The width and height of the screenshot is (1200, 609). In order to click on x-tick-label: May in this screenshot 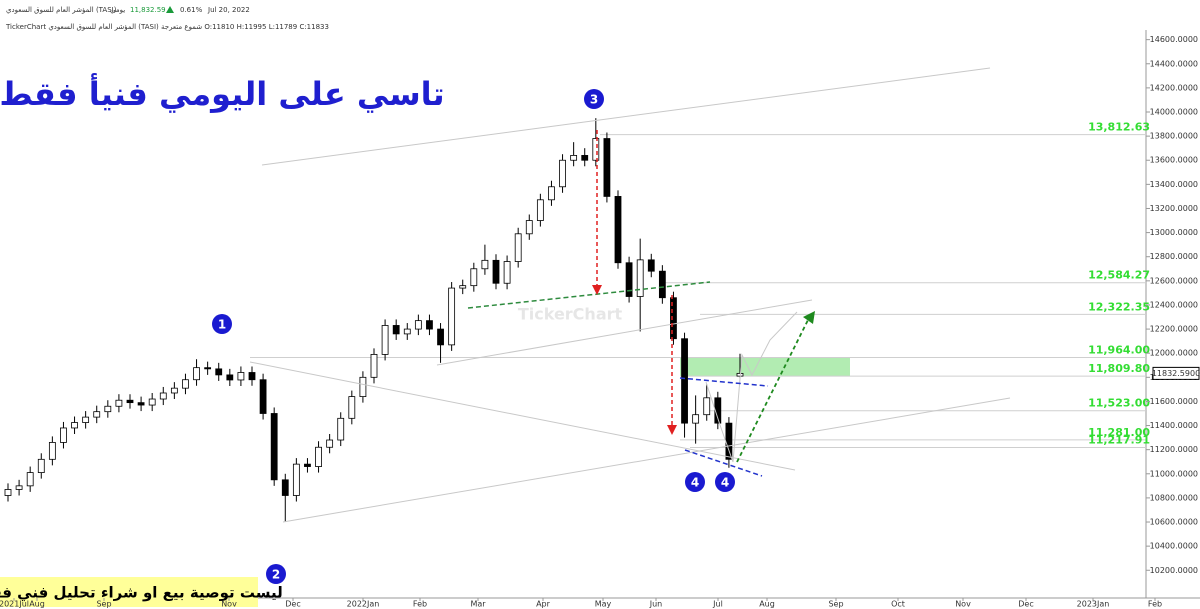, I will do `click(603, 604)`.